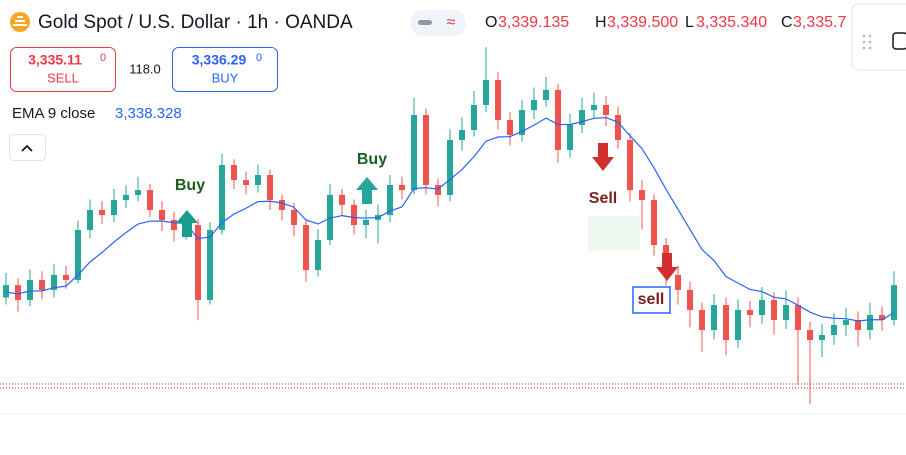  What do you see at coordinates (259, 58) in the screenshot?
I see `buy-pip: 0` at bounding box center [259, 58].